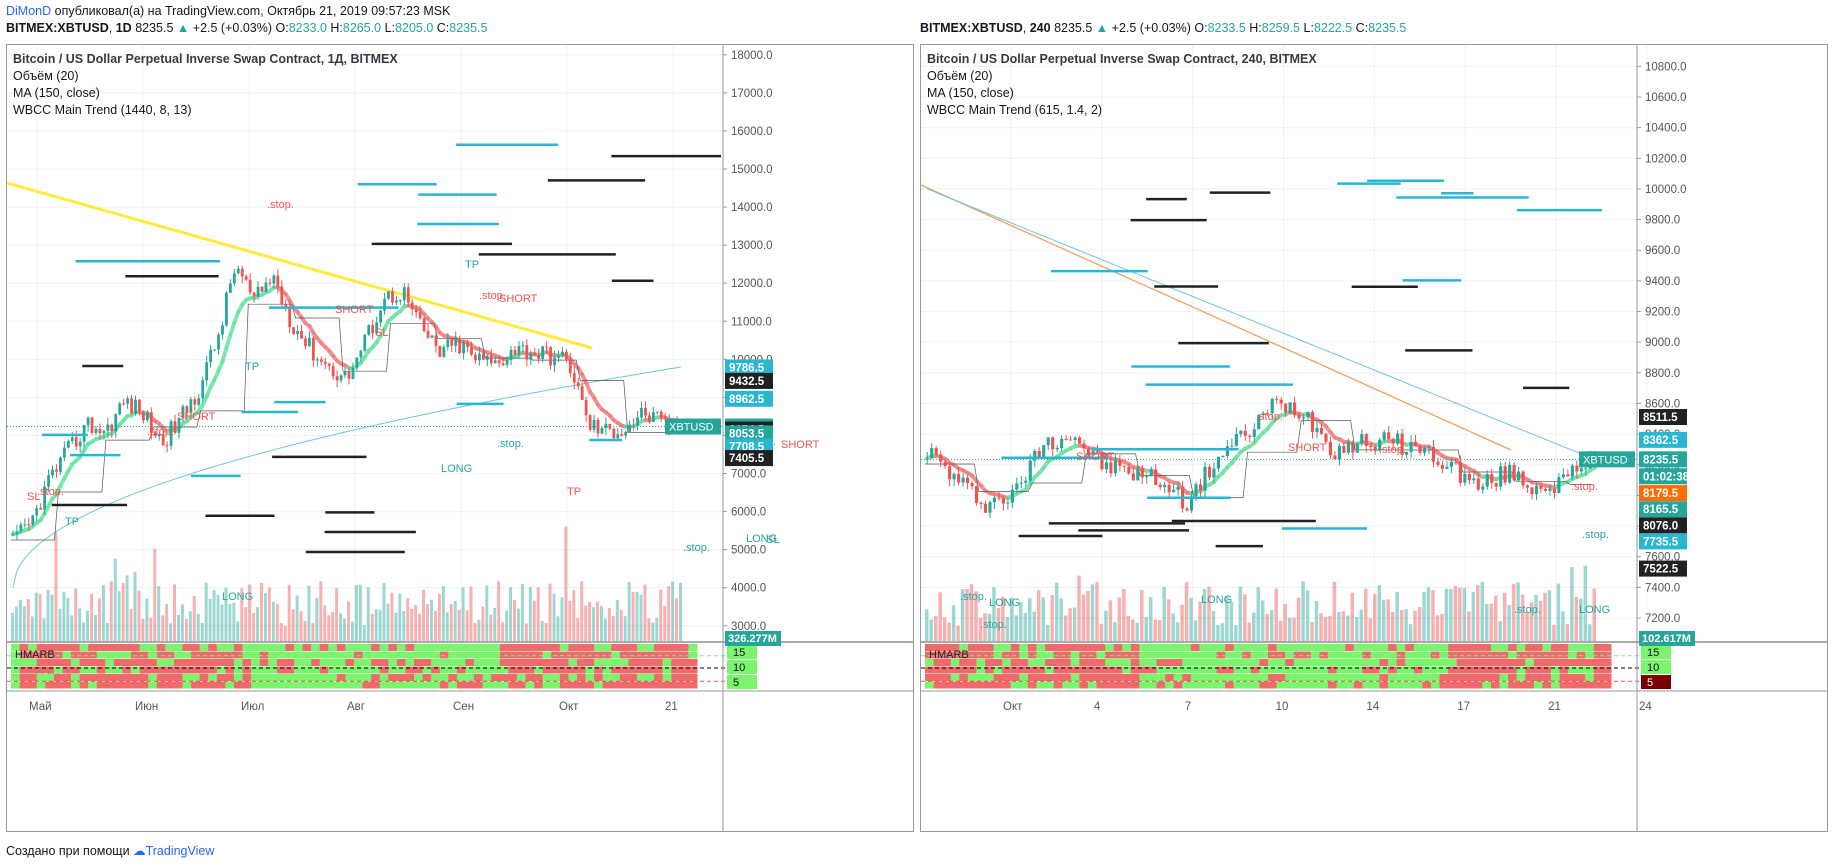 The width and height of the screenshot is (1833, 868). I want to click on publisher-user-link: DiMonD, so click(29, 11).